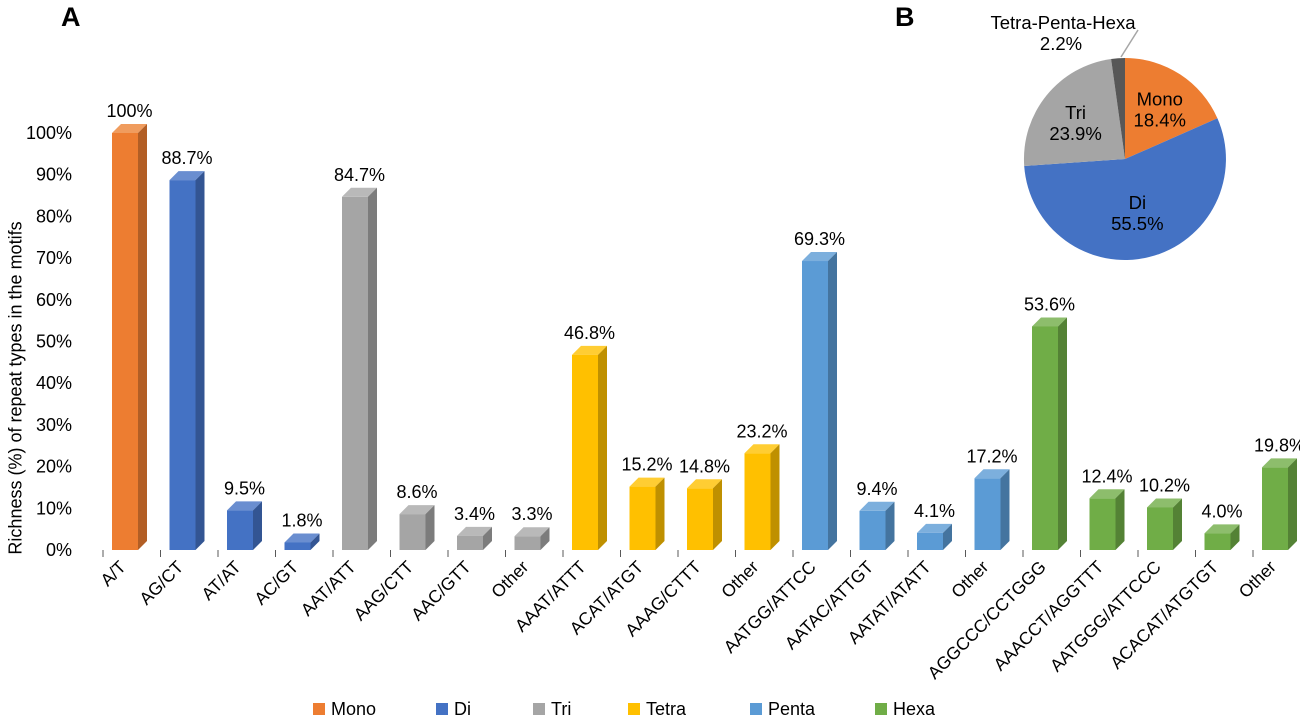  I want to click on bar-value-label: 9.5%, so click(244, 488).